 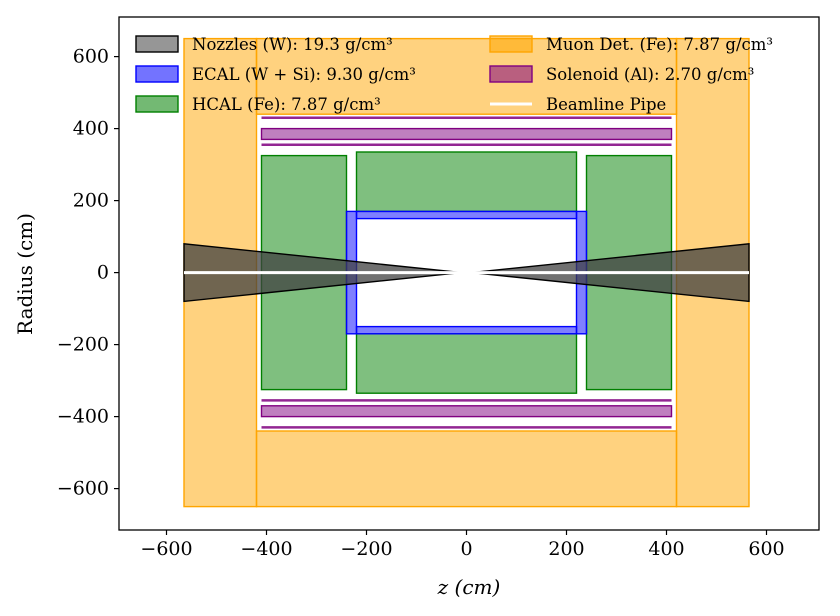 I want to click on legend-label: Muon Det. (Fe): 7.87 g/cm³, so click(x=659, y=44).